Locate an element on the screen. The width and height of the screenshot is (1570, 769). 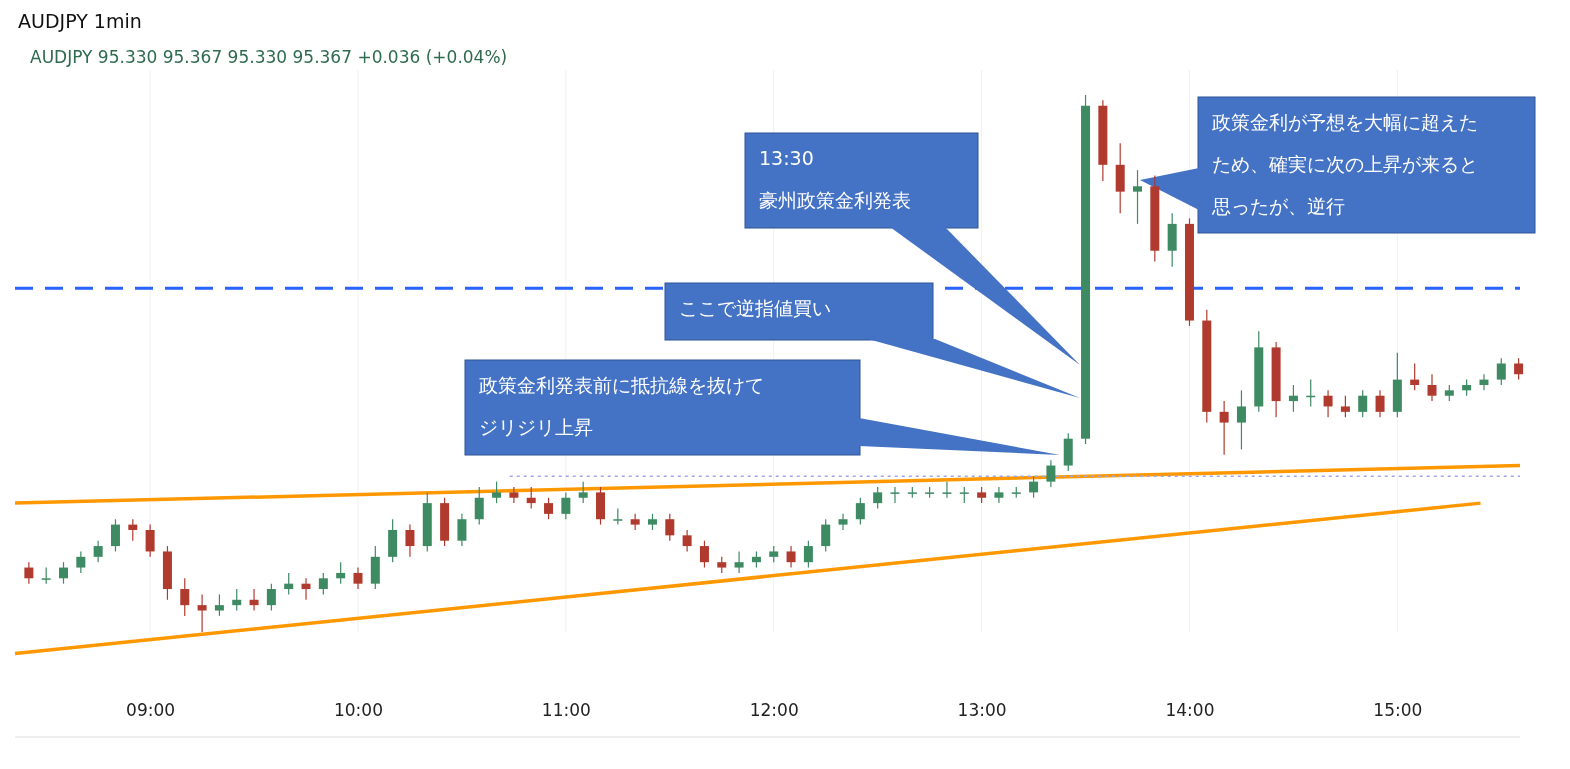
x-tick-label: 12:00 is located at coordinates (774, 710).